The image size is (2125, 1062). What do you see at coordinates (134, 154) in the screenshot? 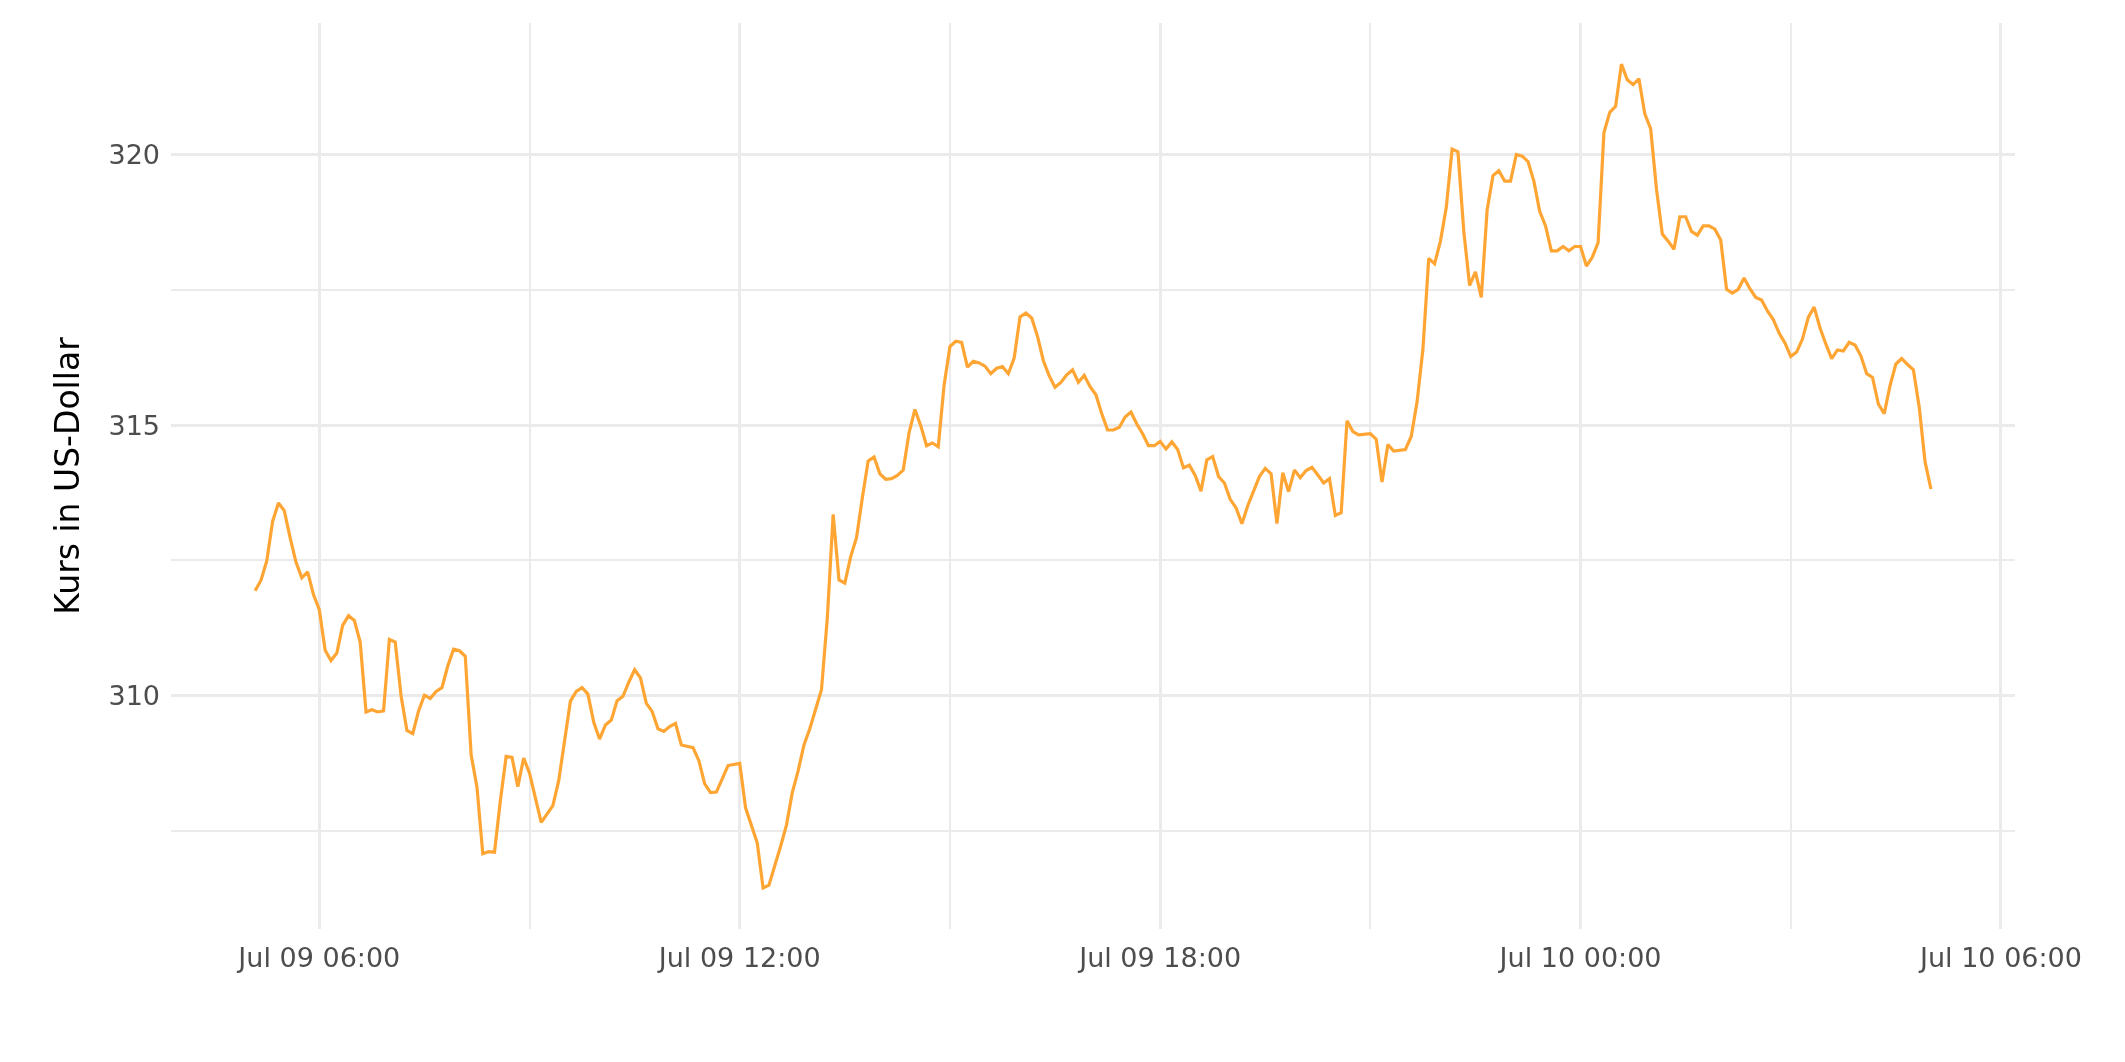
I see `y-tick-label: 320` at bounding box center [134, 154].